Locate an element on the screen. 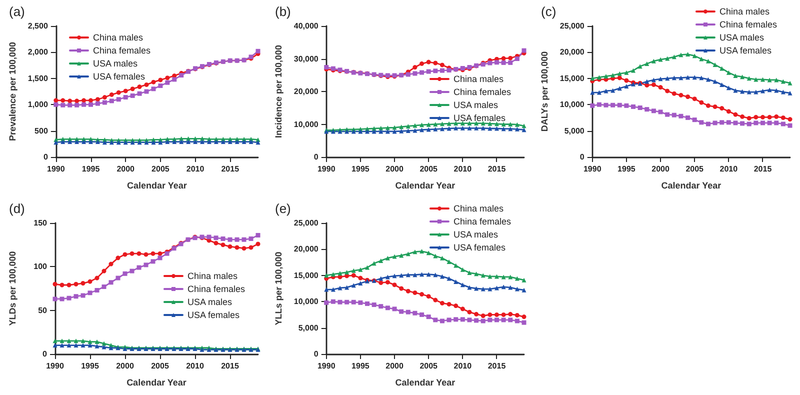  y-tick-label: 150 is located at coordinates (41, 223).